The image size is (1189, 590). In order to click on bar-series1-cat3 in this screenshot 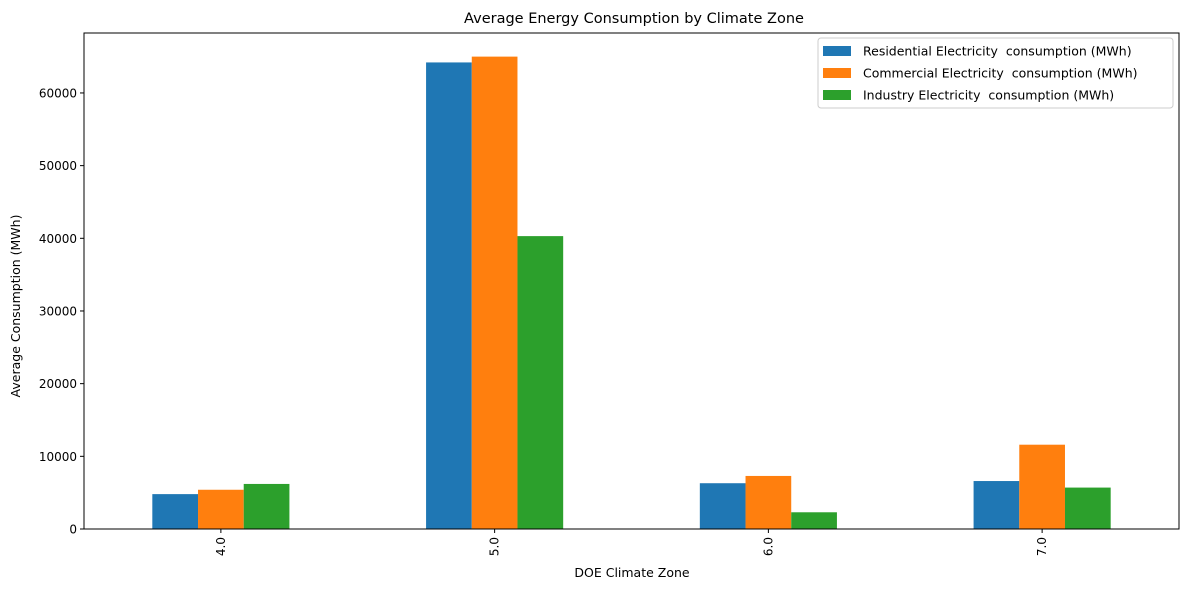, I will do `click(1042, 486)`.